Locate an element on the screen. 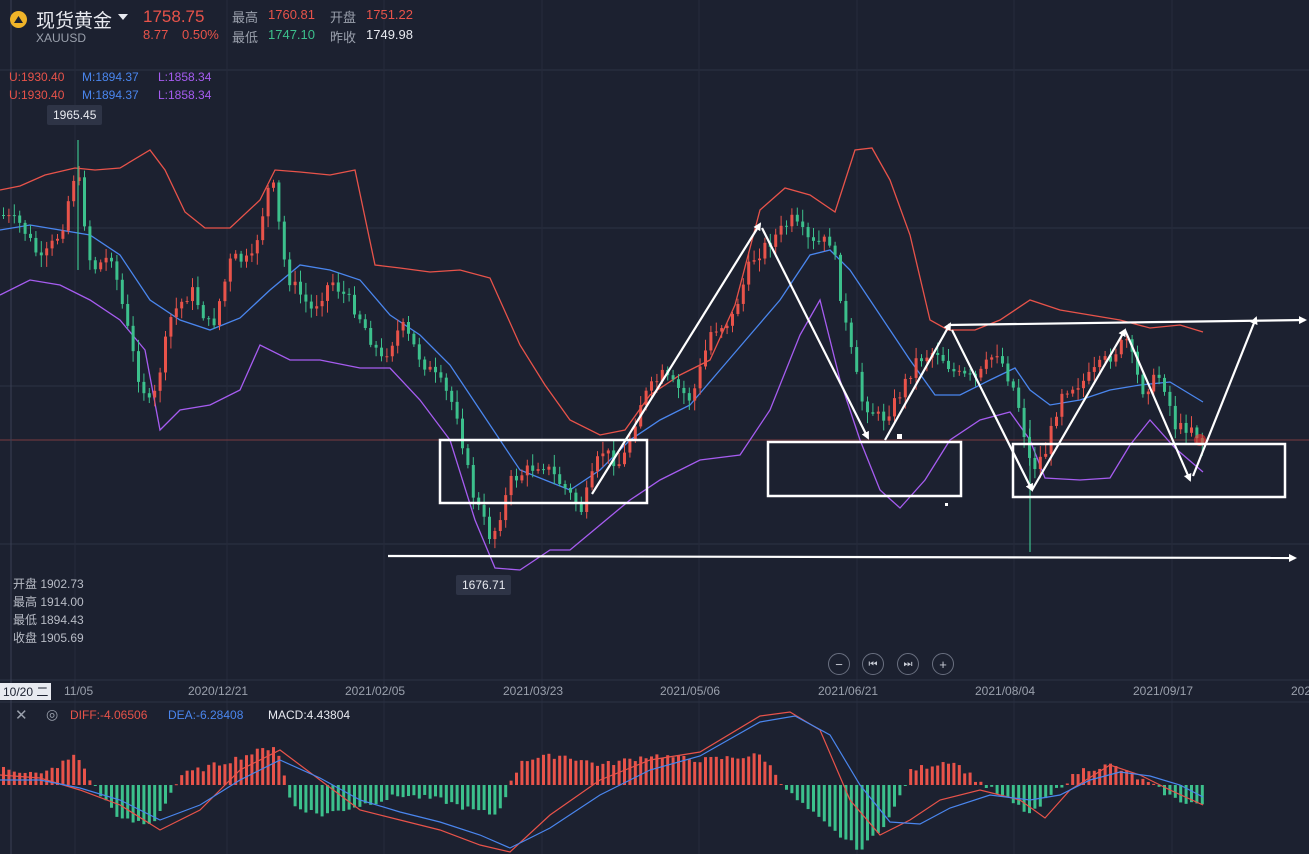  chevron-down-icon is located at coordinates (123, 17).